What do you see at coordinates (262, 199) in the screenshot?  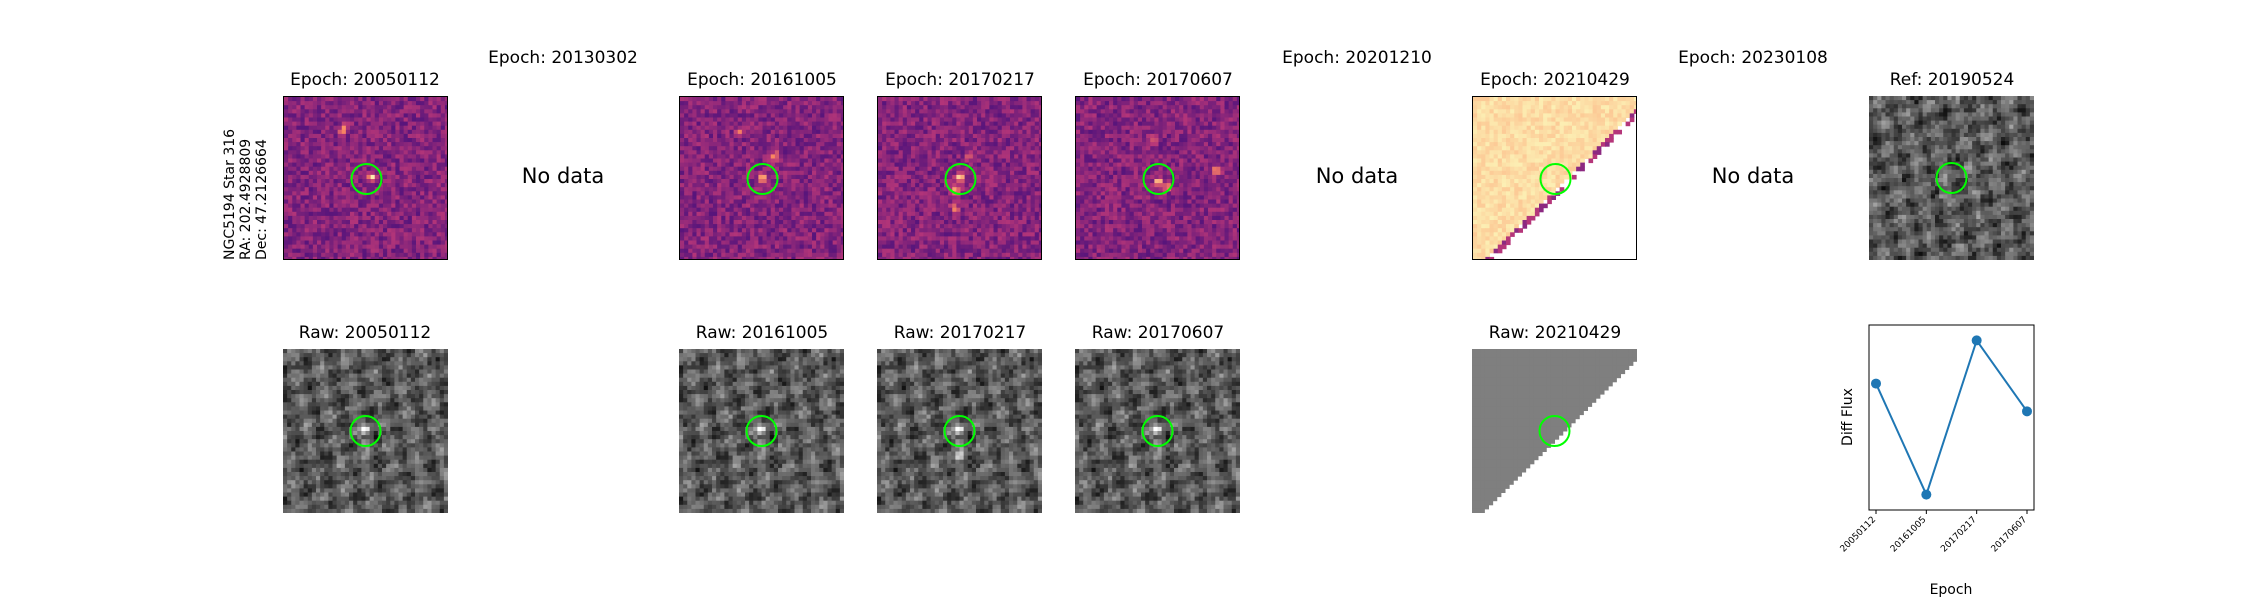 I see `star-dec: Dec: 47.2126664` at bounding box center [262, 199].